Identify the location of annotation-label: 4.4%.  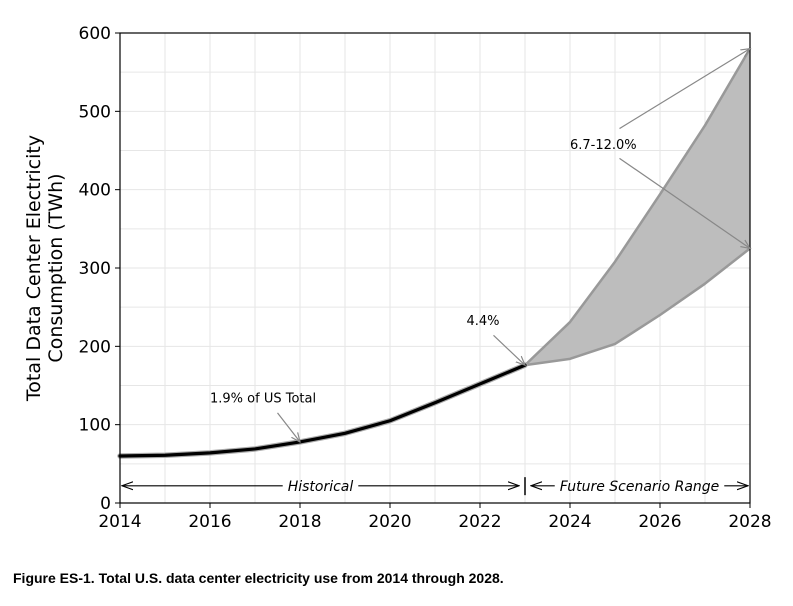
(483, 321).